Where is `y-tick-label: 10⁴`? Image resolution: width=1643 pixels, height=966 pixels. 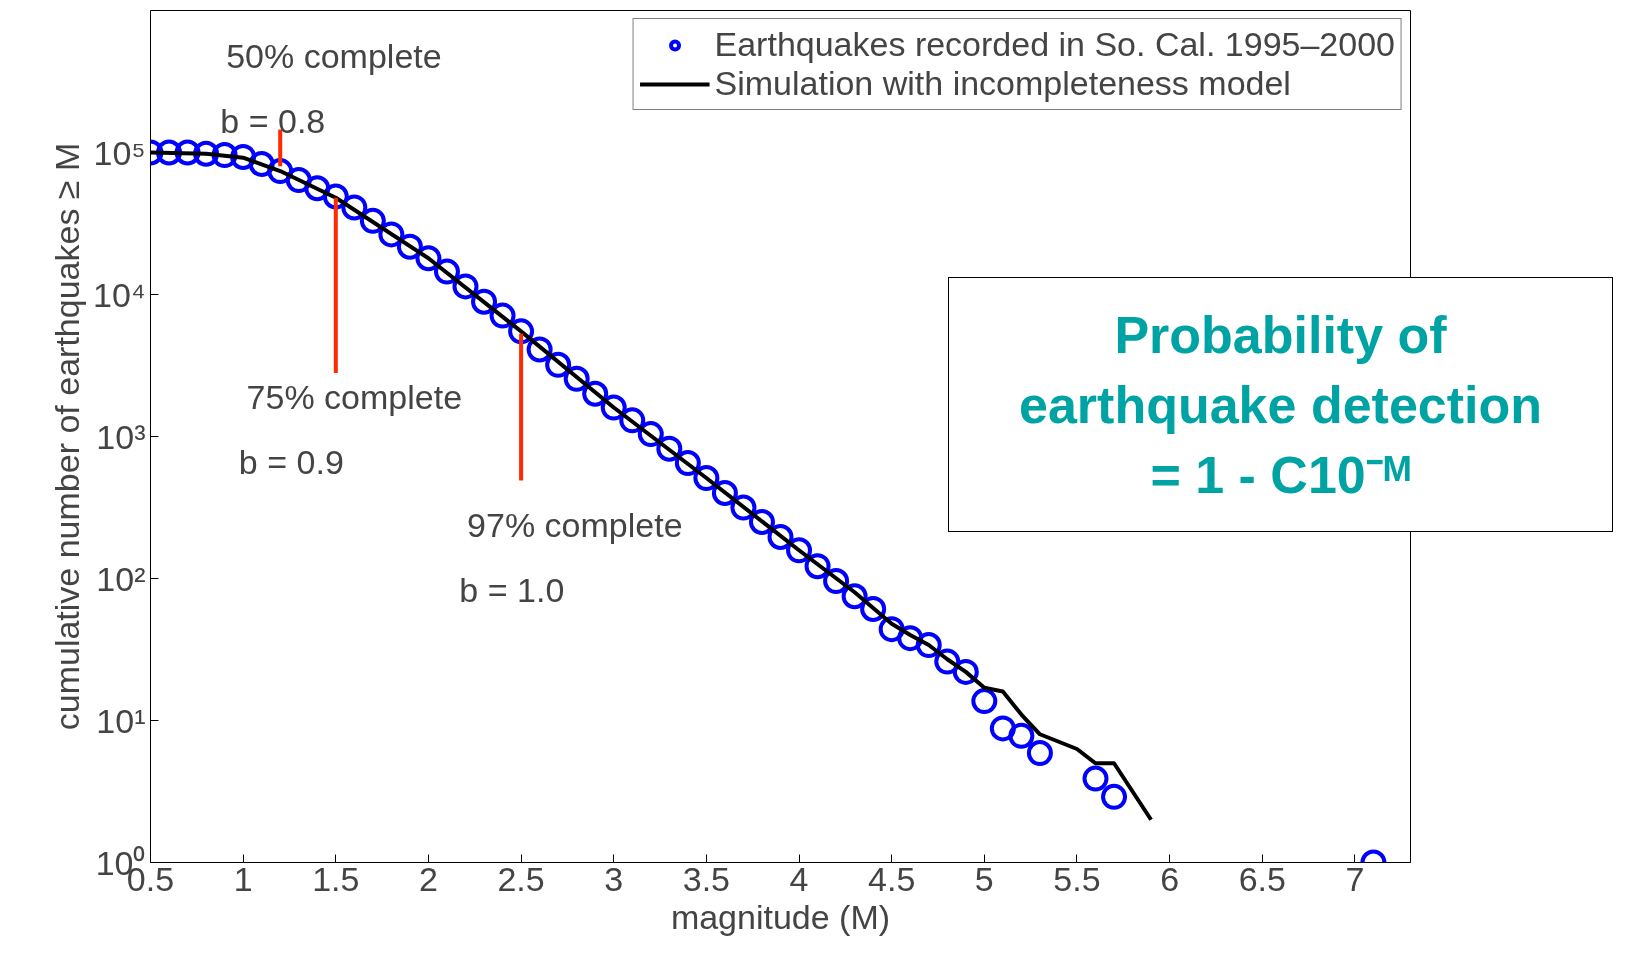 y-tick-label: 10⁴ is located at coordinates (119, 294).